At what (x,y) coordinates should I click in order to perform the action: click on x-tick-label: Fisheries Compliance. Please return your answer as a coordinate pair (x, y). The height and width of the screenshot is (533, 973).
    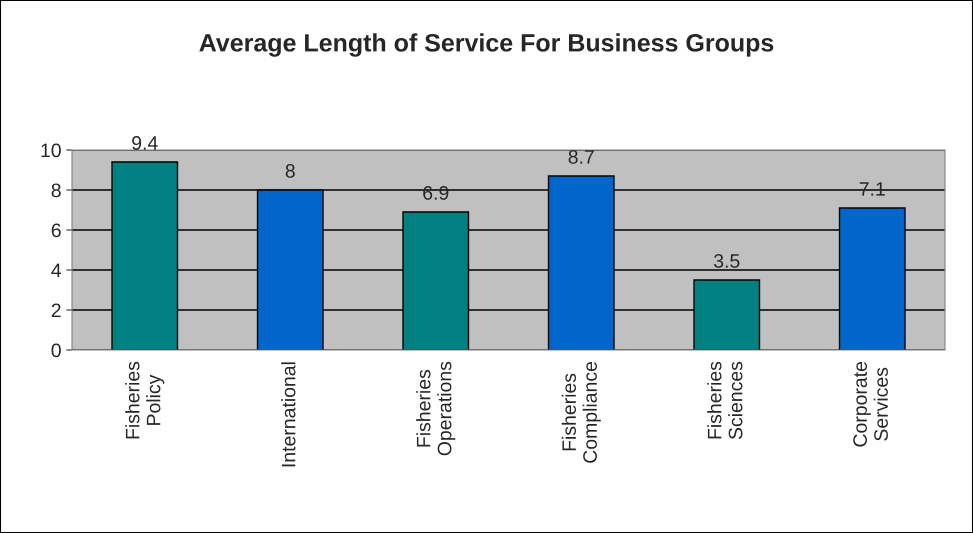
    Looking at the image, I should click on (581, 412).